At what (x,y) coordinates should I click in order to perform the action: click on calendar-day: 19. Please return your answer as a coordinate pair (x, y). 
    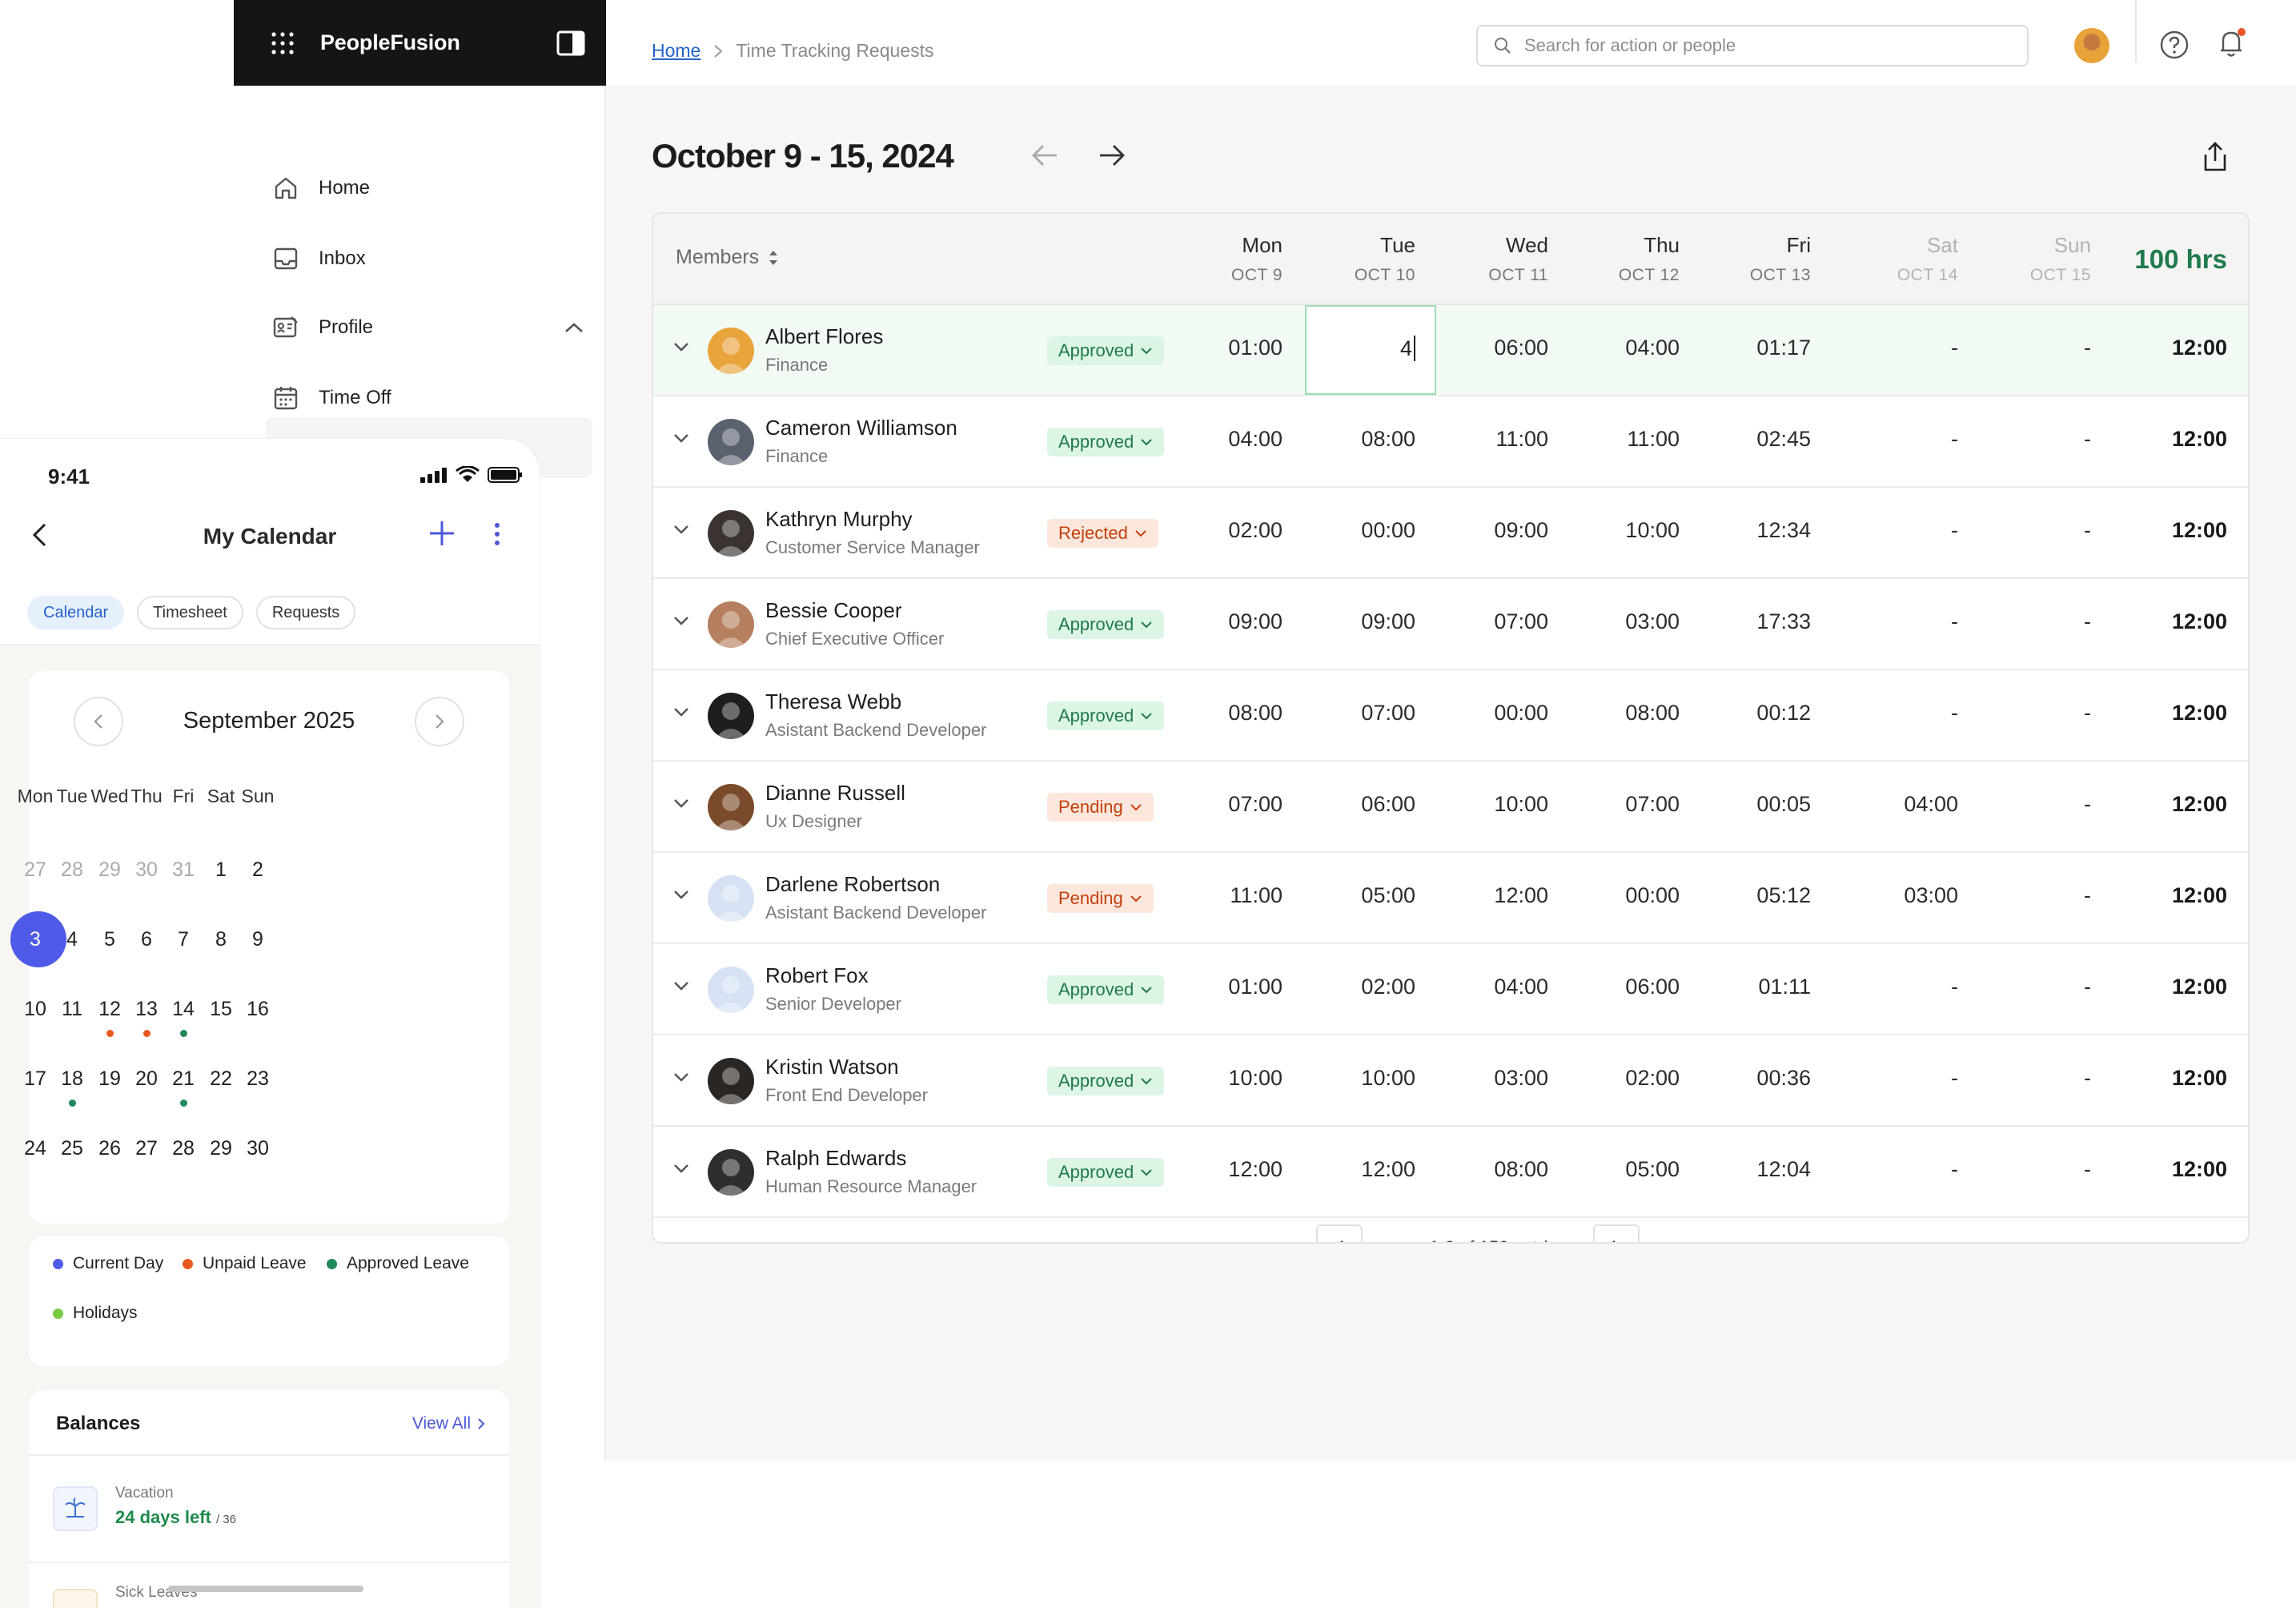
    Looking at the image, I should click on (110, 1087).